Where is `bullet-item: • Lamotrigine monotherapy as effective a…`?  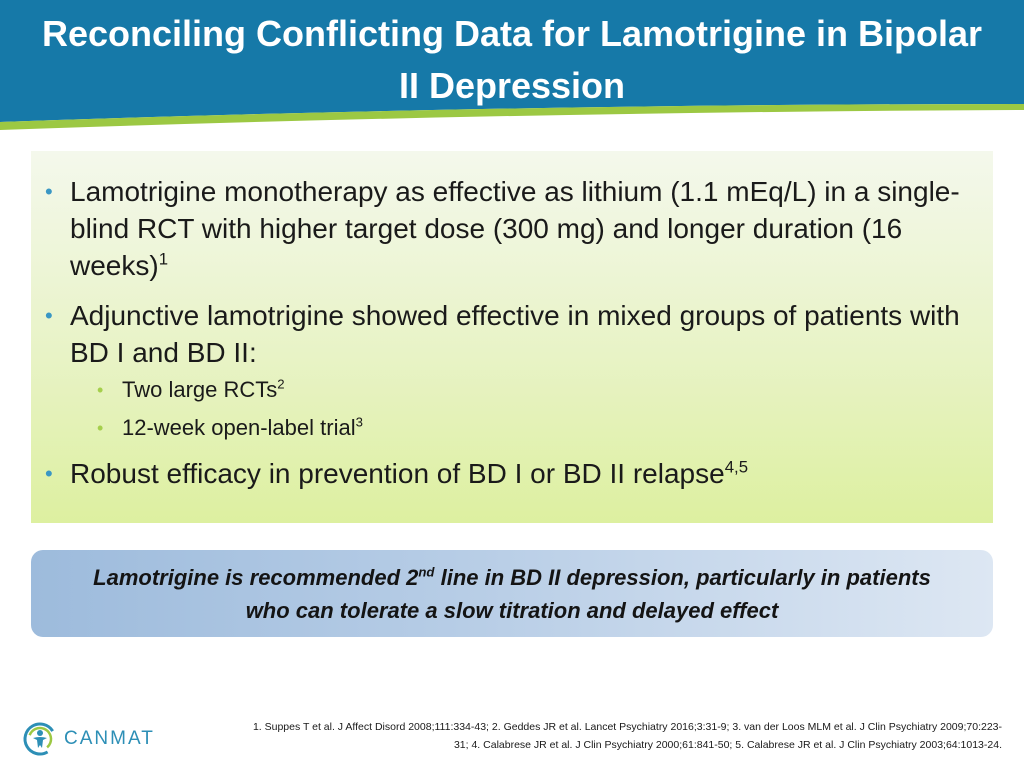 bullet-item: • Lamotrigine monotherapy as effective a… is located at coordinates (512, 228).